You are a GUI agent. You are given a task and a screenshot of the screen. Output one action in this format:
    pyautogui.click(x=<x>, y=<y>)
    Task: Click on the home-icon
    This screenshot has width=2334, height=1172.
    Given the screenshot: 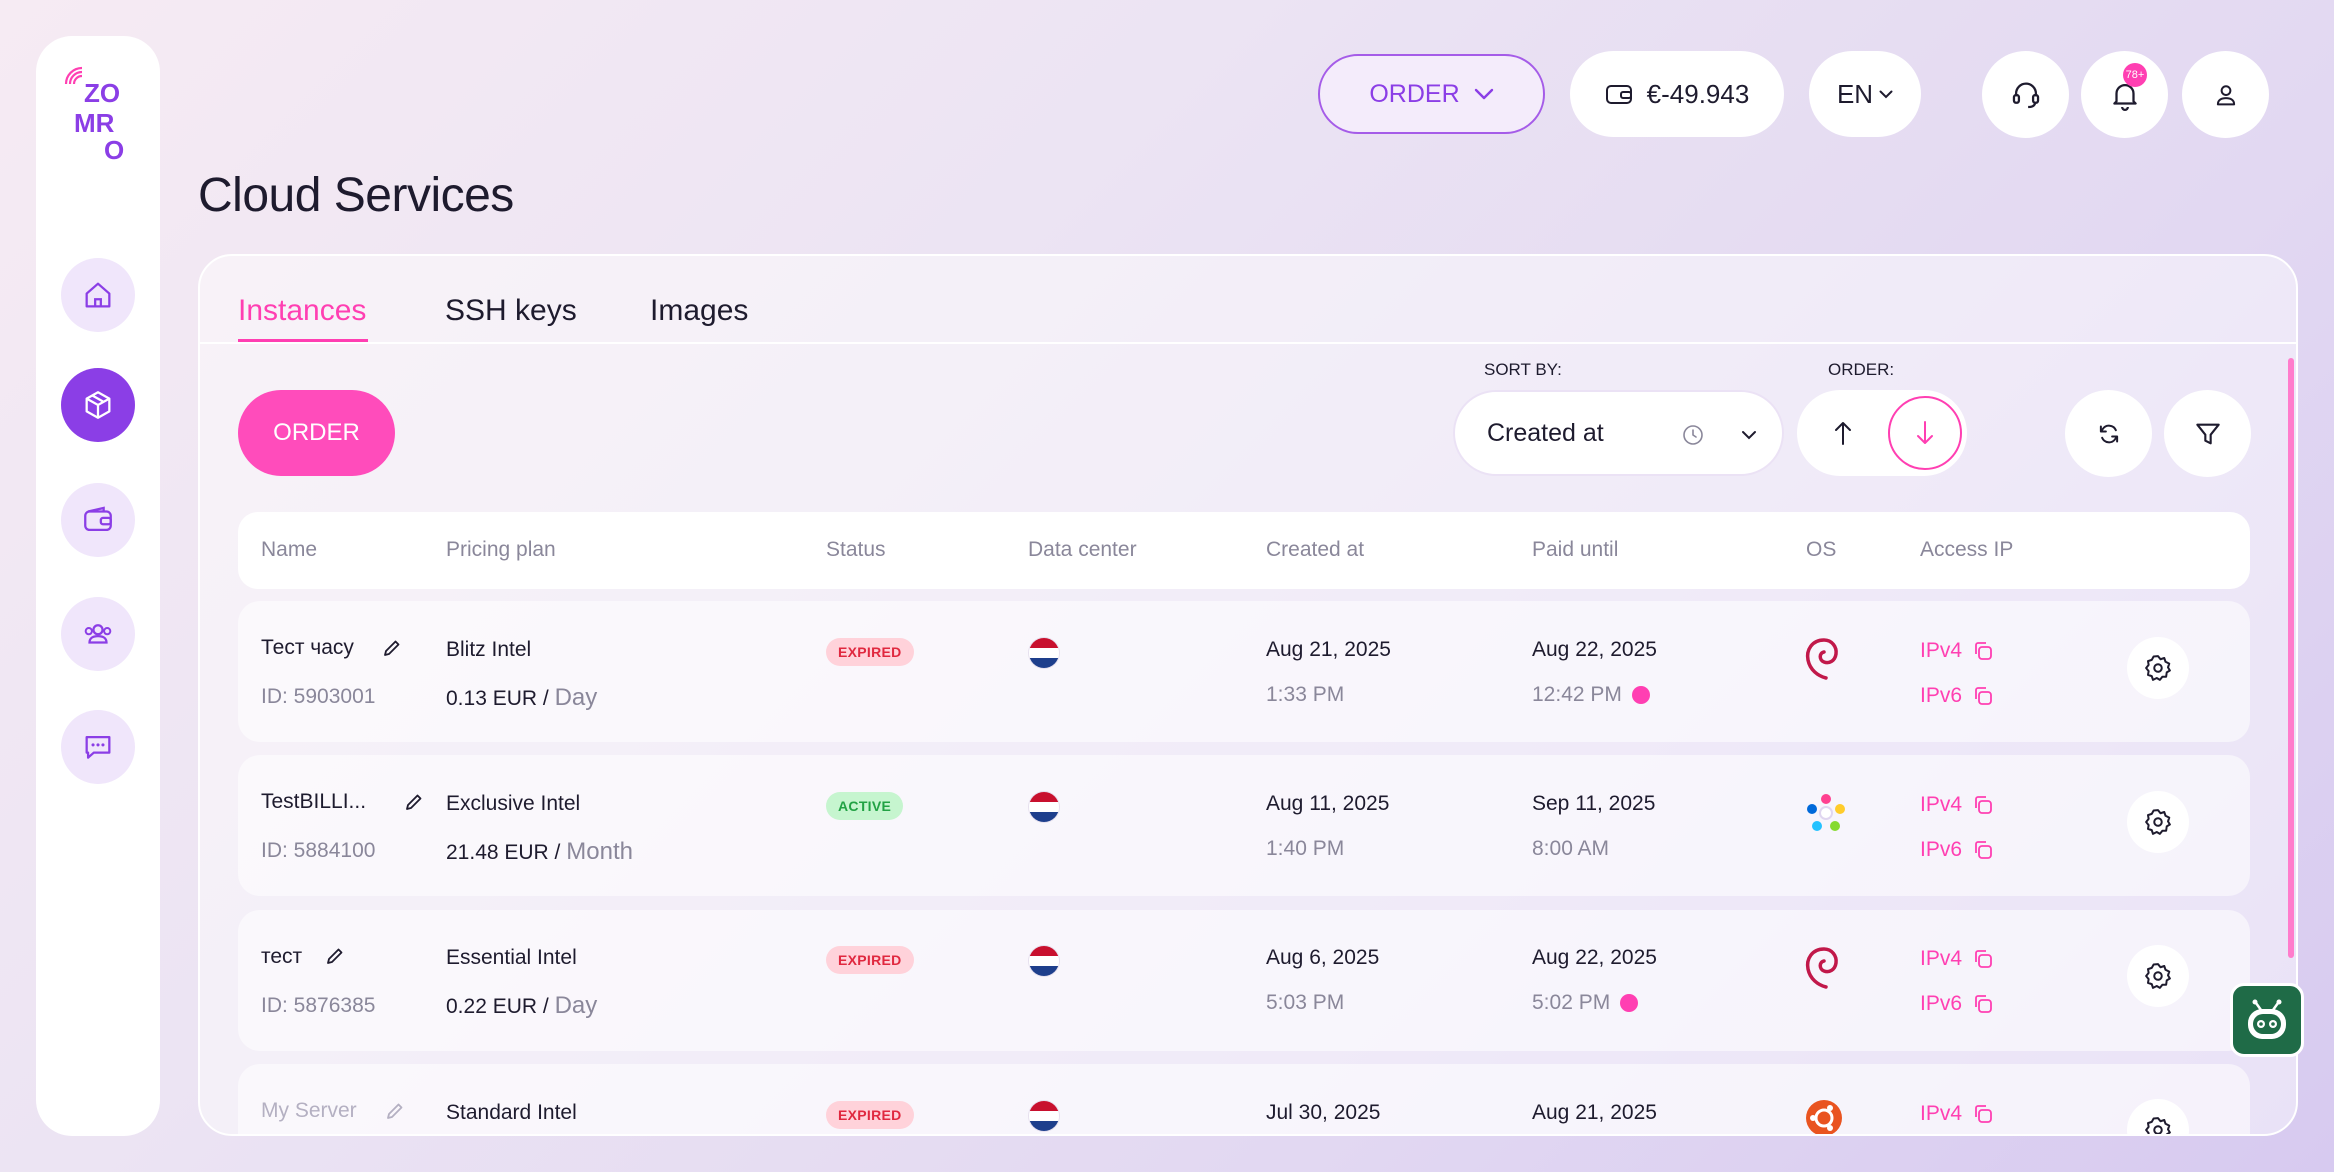 What is the action you would take?
    pyautogui.click(x=98, y=295)
    